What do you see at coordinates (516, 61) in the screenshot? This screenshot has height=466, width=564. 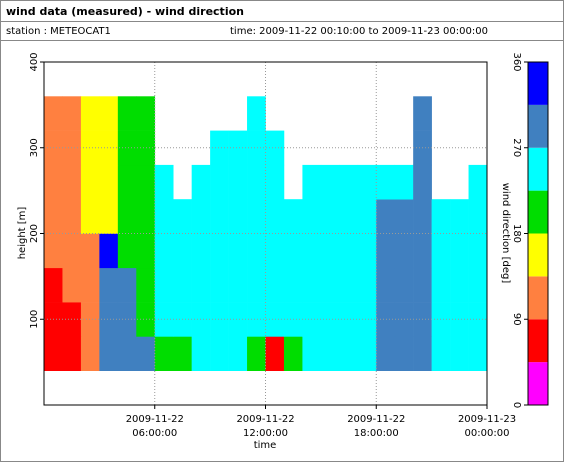 I see `colorbar-tick-label: 360` at bounding box center [516, 61].